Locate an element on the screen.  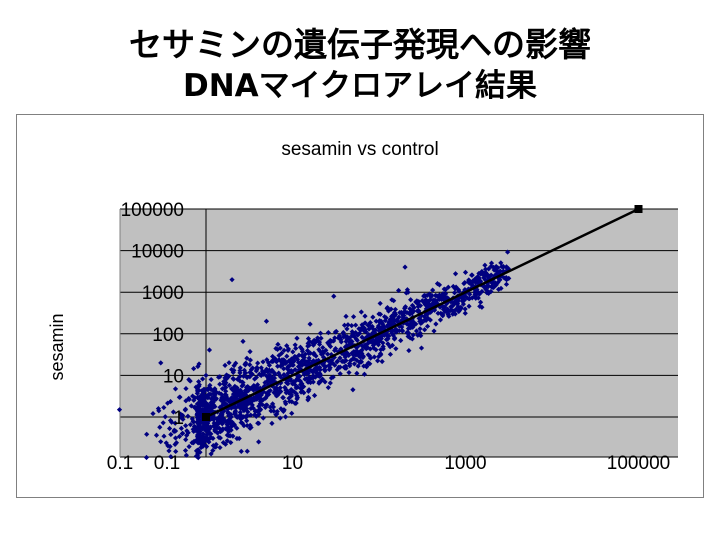
y-tick-label: 1 is located at coordinates (178, 418).